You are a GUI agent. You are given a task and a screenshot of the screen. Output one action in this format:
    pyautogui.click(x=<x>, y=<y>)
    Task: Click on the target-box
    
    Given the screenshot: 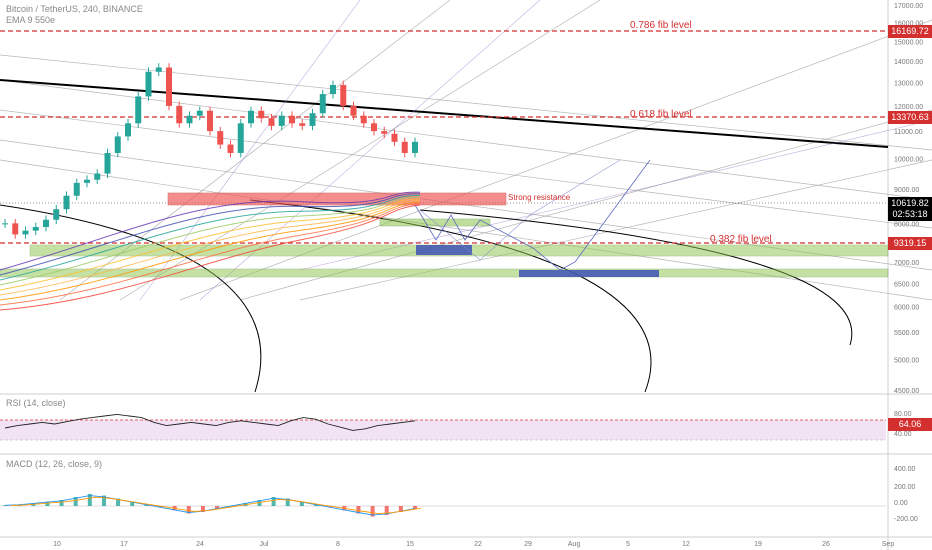 What is the action you would take?
    pyautogui.click(x=589, y=273)
    